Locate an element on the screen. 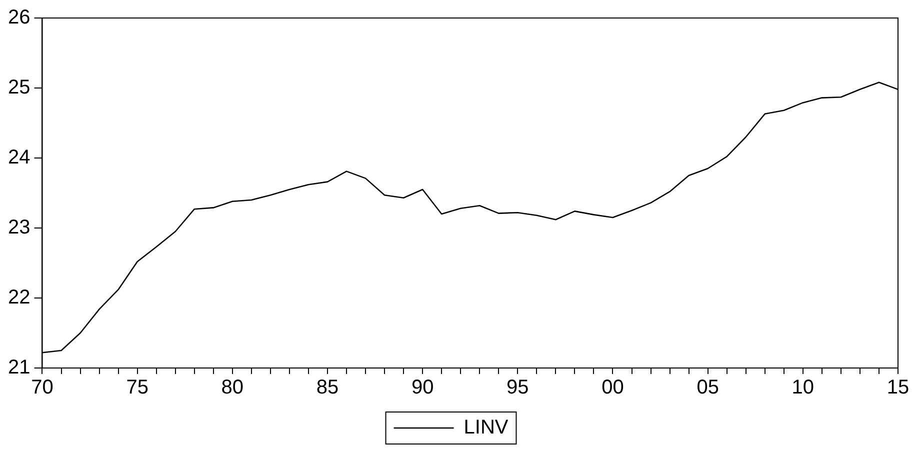 This screenshot has width=918, height=452. y-tick-label: 21 is located at coordinates (19, 367).